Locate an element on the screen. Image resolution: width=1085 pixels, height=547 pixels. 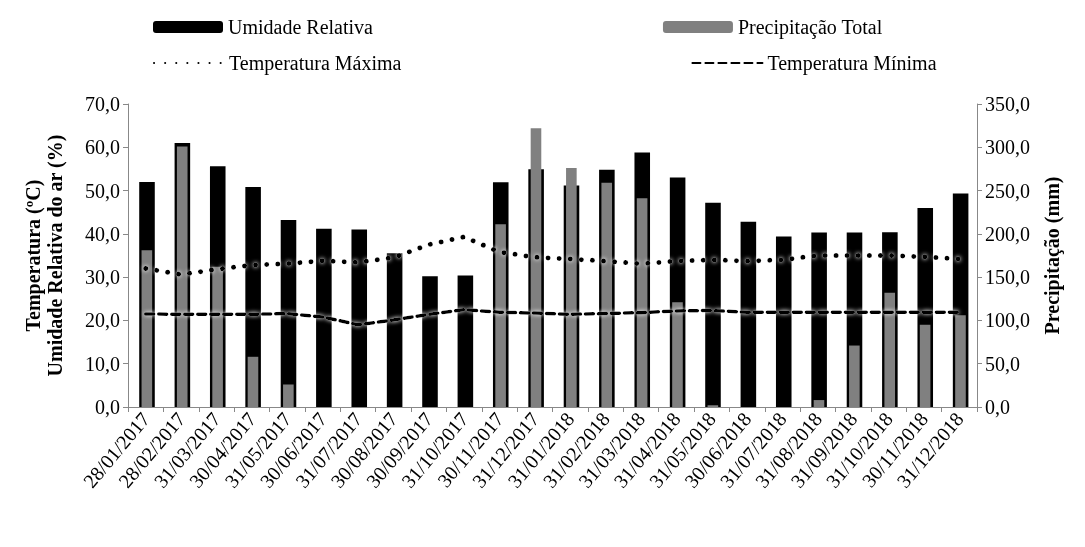
y2-tick-label: 300,0 is located at coordinates (1007, 147).